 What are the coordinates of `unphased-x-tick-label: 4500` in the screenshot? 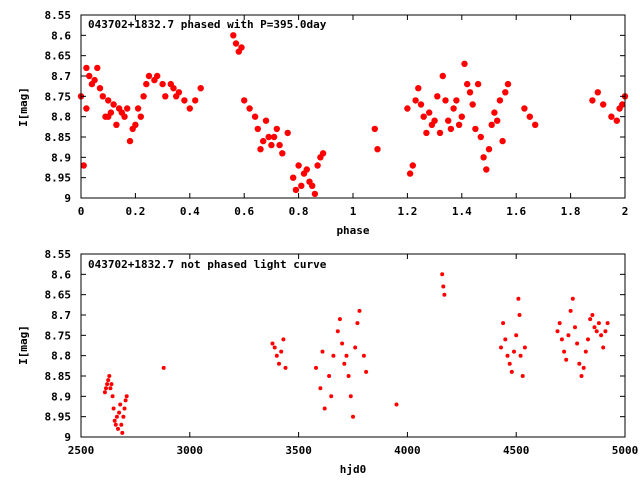 It's located at (516, 450).